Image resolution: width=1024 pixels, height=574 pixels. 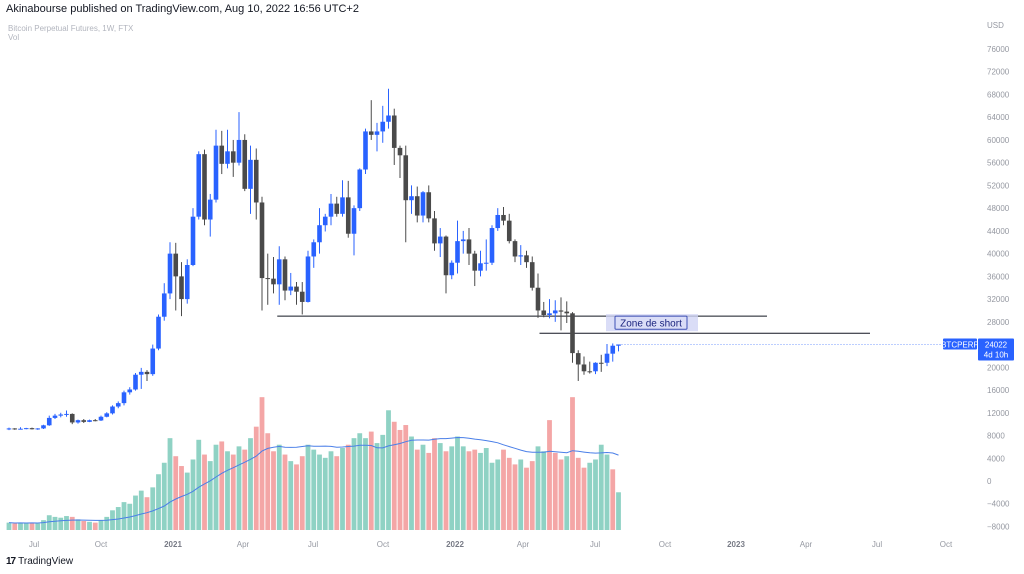 What do you see at coordinates (806, 544) in the screenshot?
I see `time-tick-label: Apr` at bounding box center [806, 544].